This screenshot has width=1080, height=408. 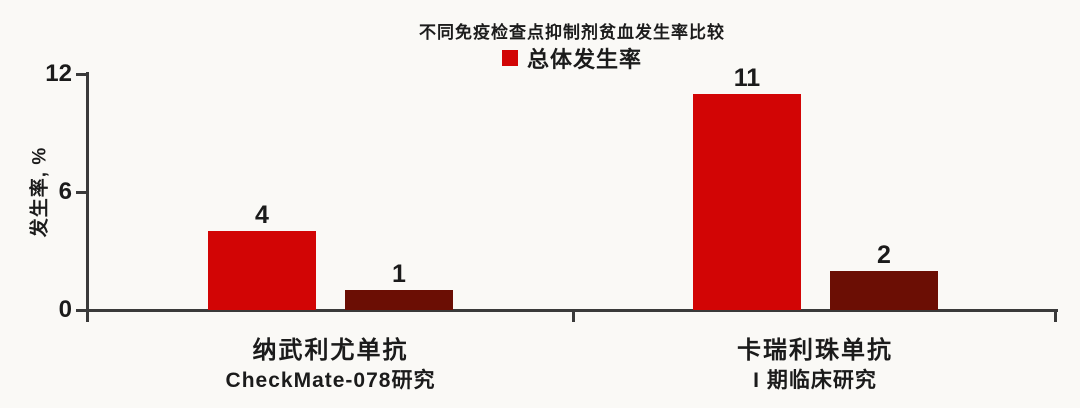 What do you see at coordinates (509, 58) in the screenshot?
I see `legend-swatch-red-icon` at bounding box center [509, 58].